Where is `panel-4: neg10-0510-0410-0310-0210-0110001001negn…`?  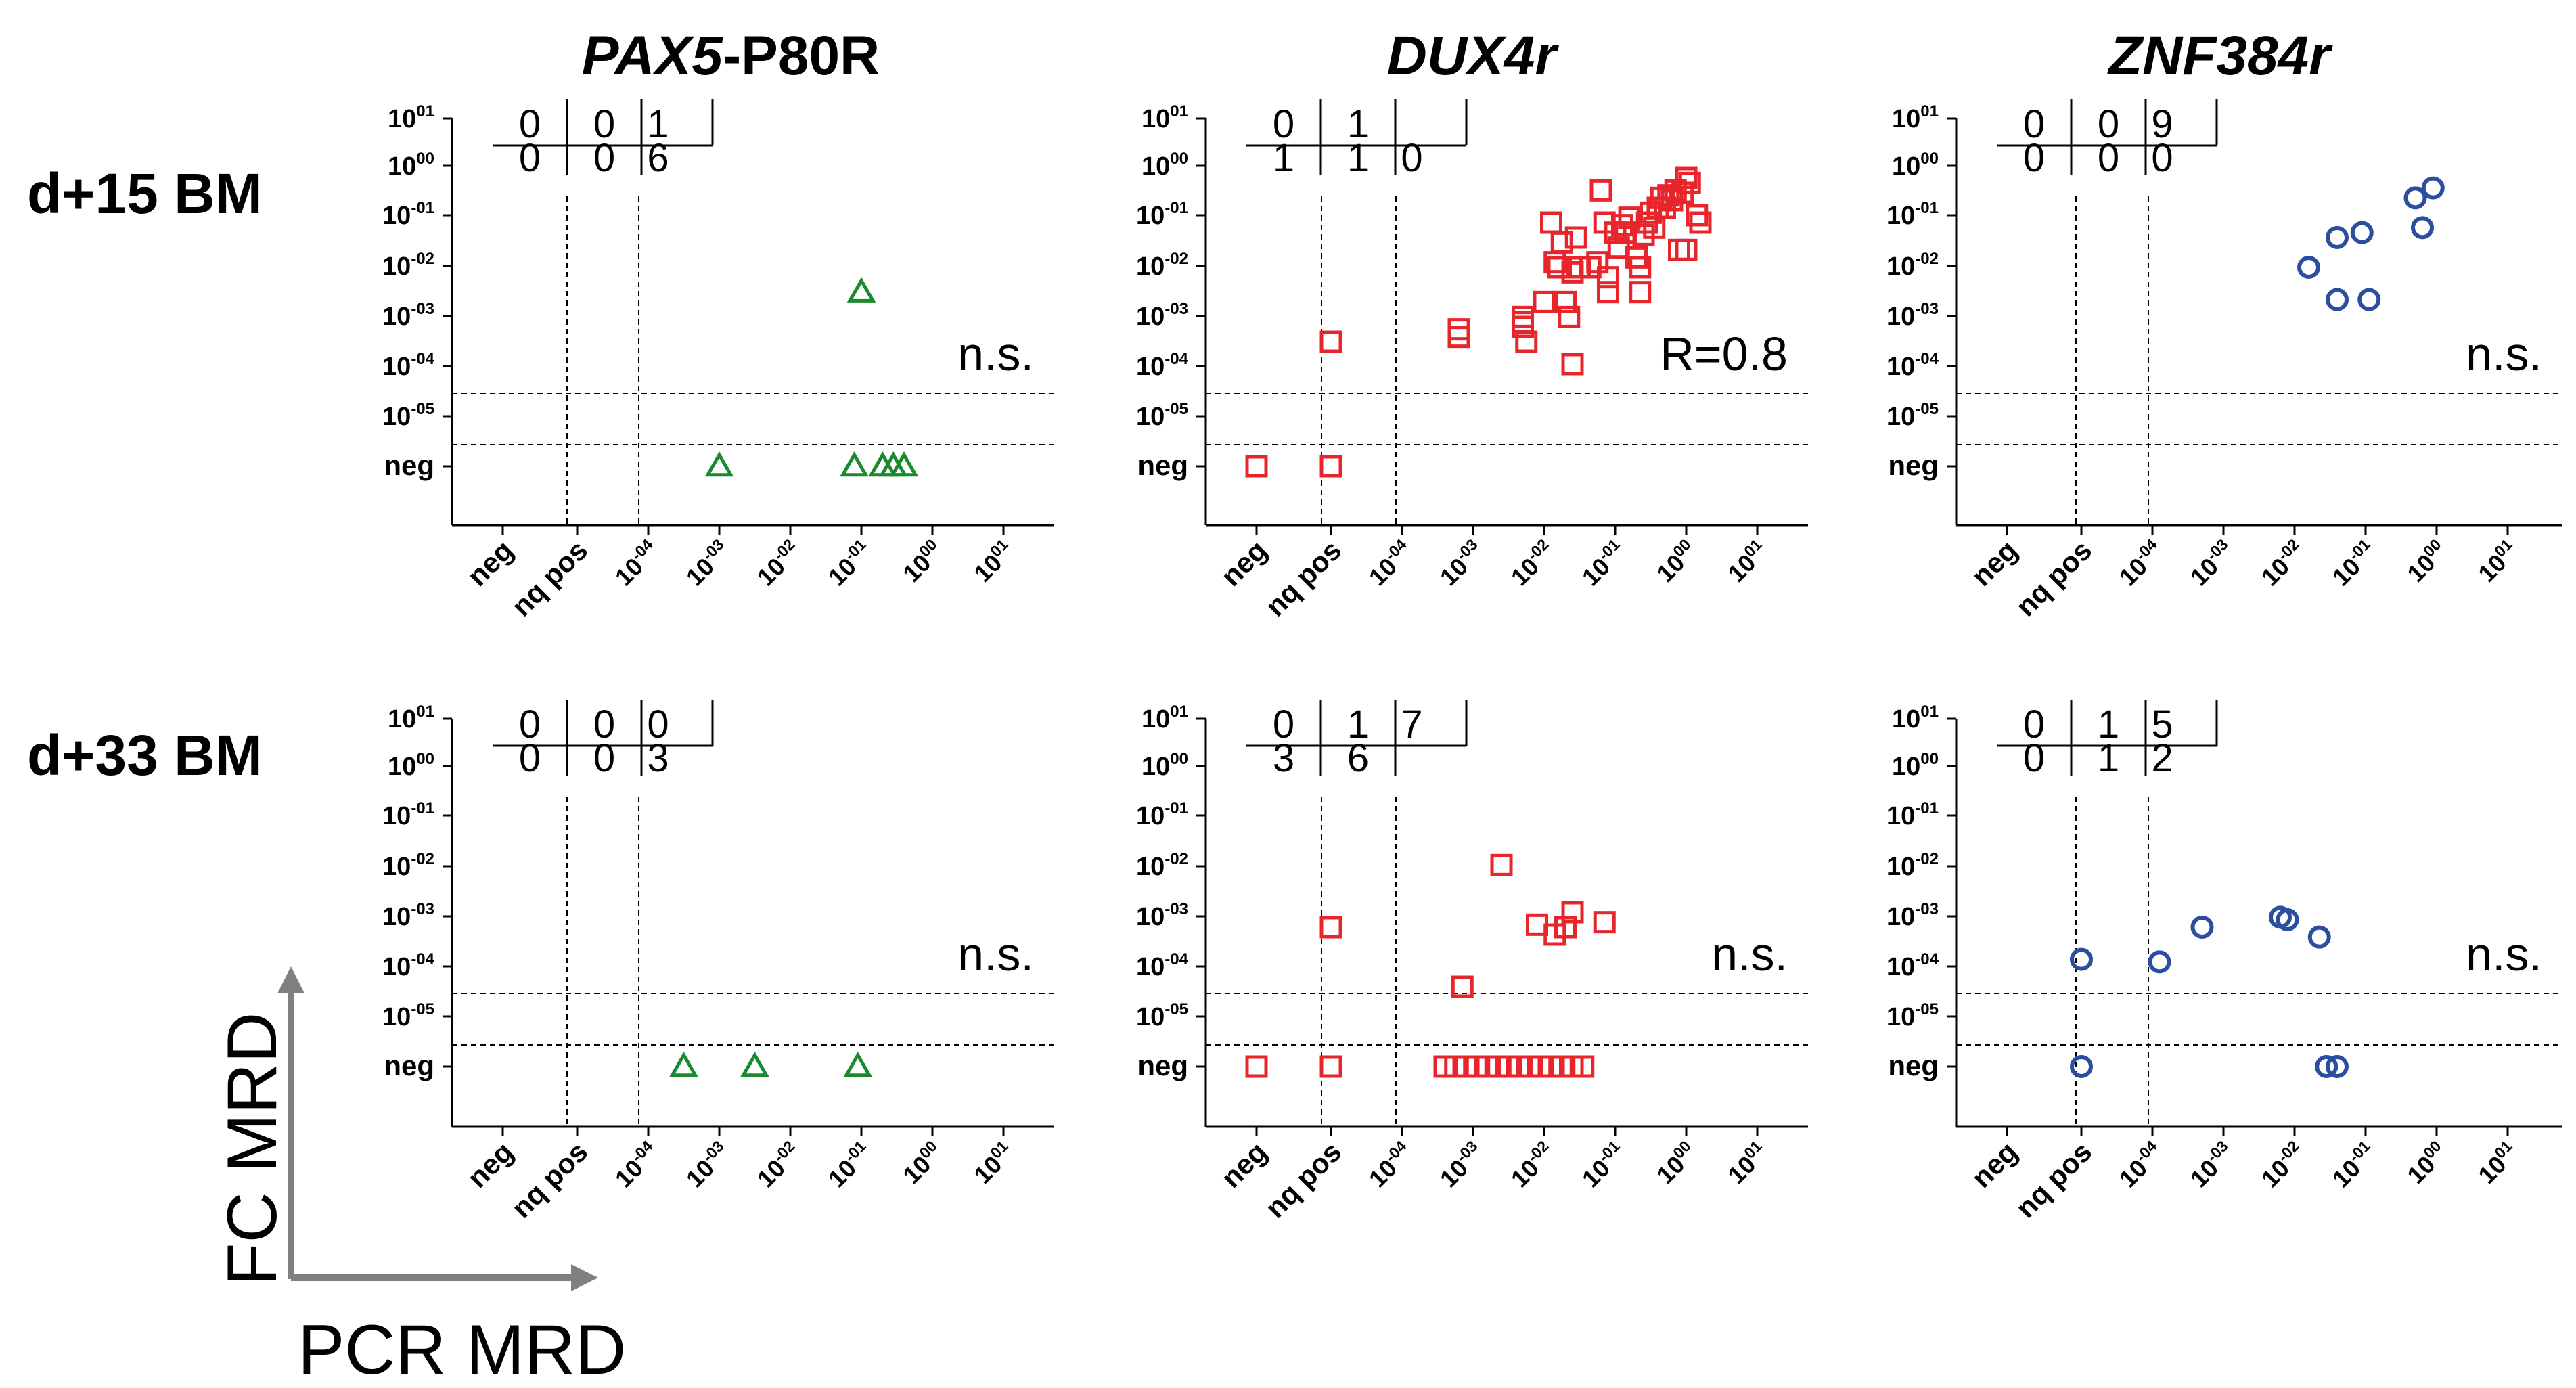 panel-4: neg10-0510-0410-0310-0210-0110001001negn… is located at coordinates (1472, 962).